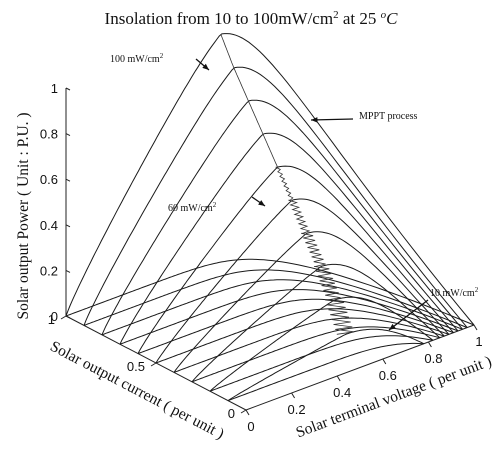 This screenshot has width=499, height=466. I want to click on current-tick-label: 0, so click(231, 413).